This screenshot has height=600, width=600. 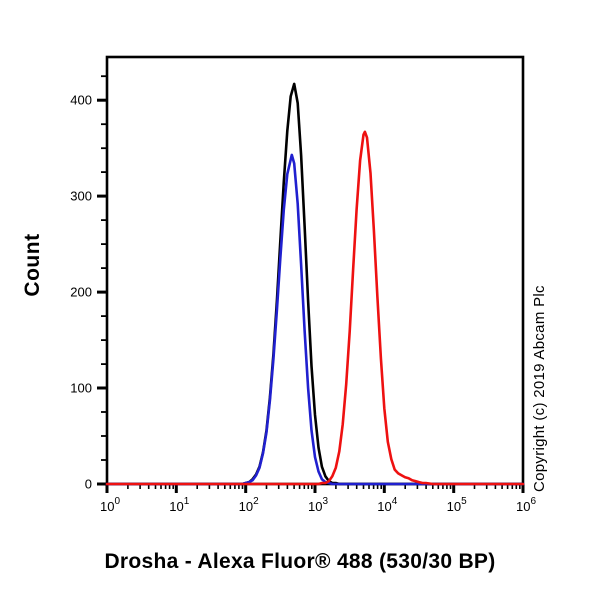 What do you see at coordinates (387, 505) in the screenshot?
I see `x-tick-label: 10⁴` at bounding box center [387, 505].